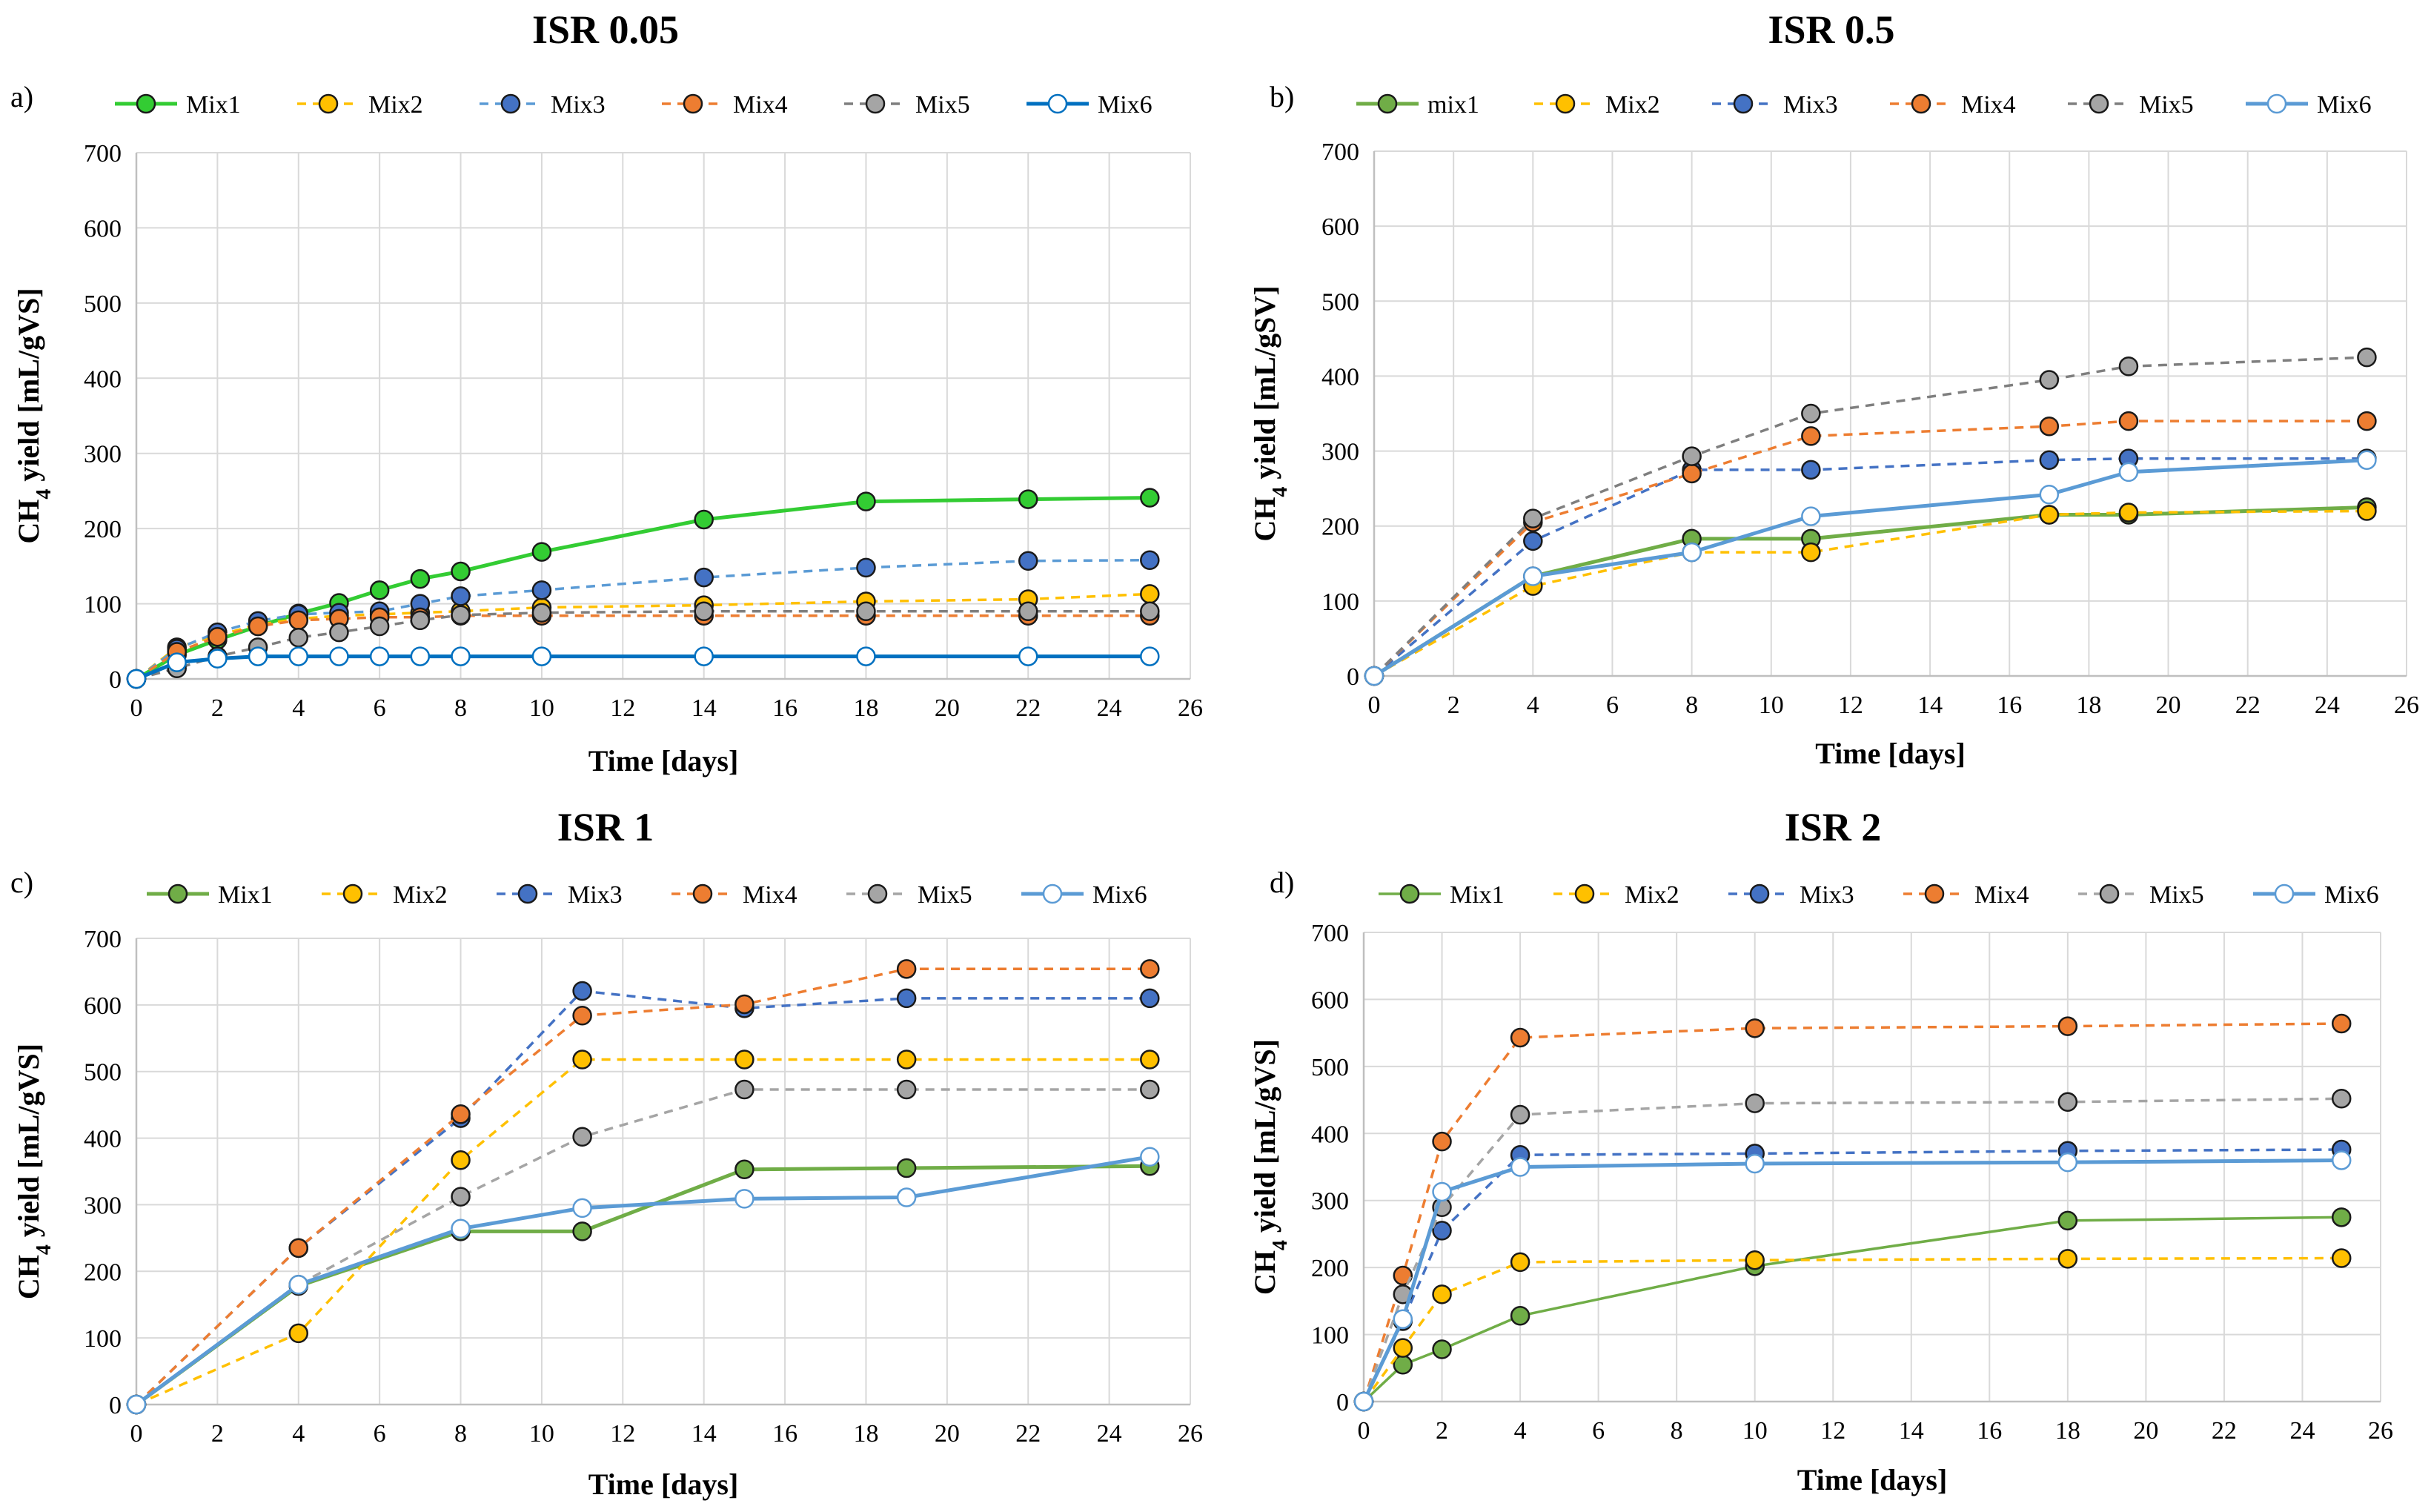 This screenshot has width=2431, height=1512. Describe the element at coordinates (2380, 1431) in the screenshot. I see `x-tick-label: 26` at that location.